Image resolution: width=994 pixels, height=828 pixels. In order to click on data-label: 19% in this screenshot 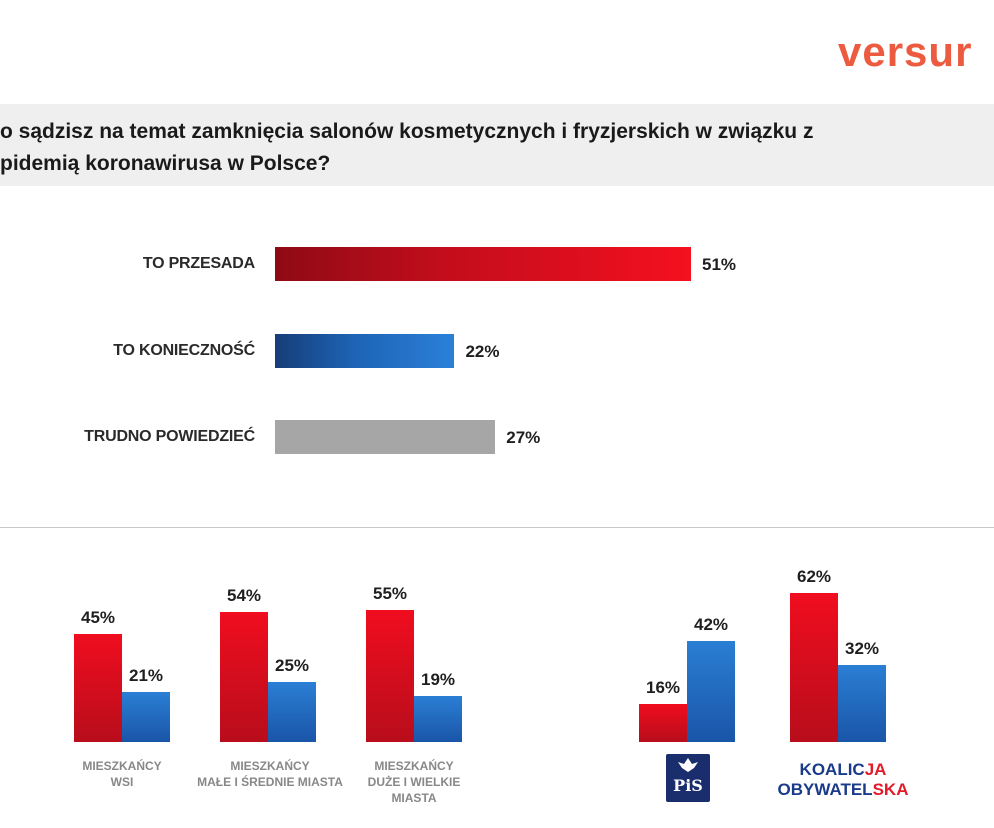, I will do `click(438, 680)`.